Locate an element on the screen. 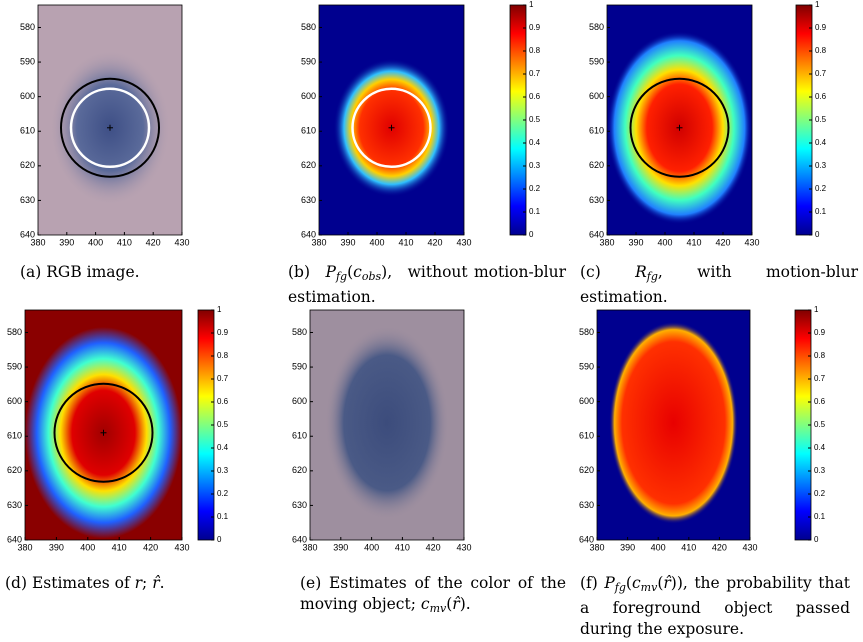 Image resolution: width=863 pixels, height=642 pixels. caption-part: P is located at coordinates (609, 583).